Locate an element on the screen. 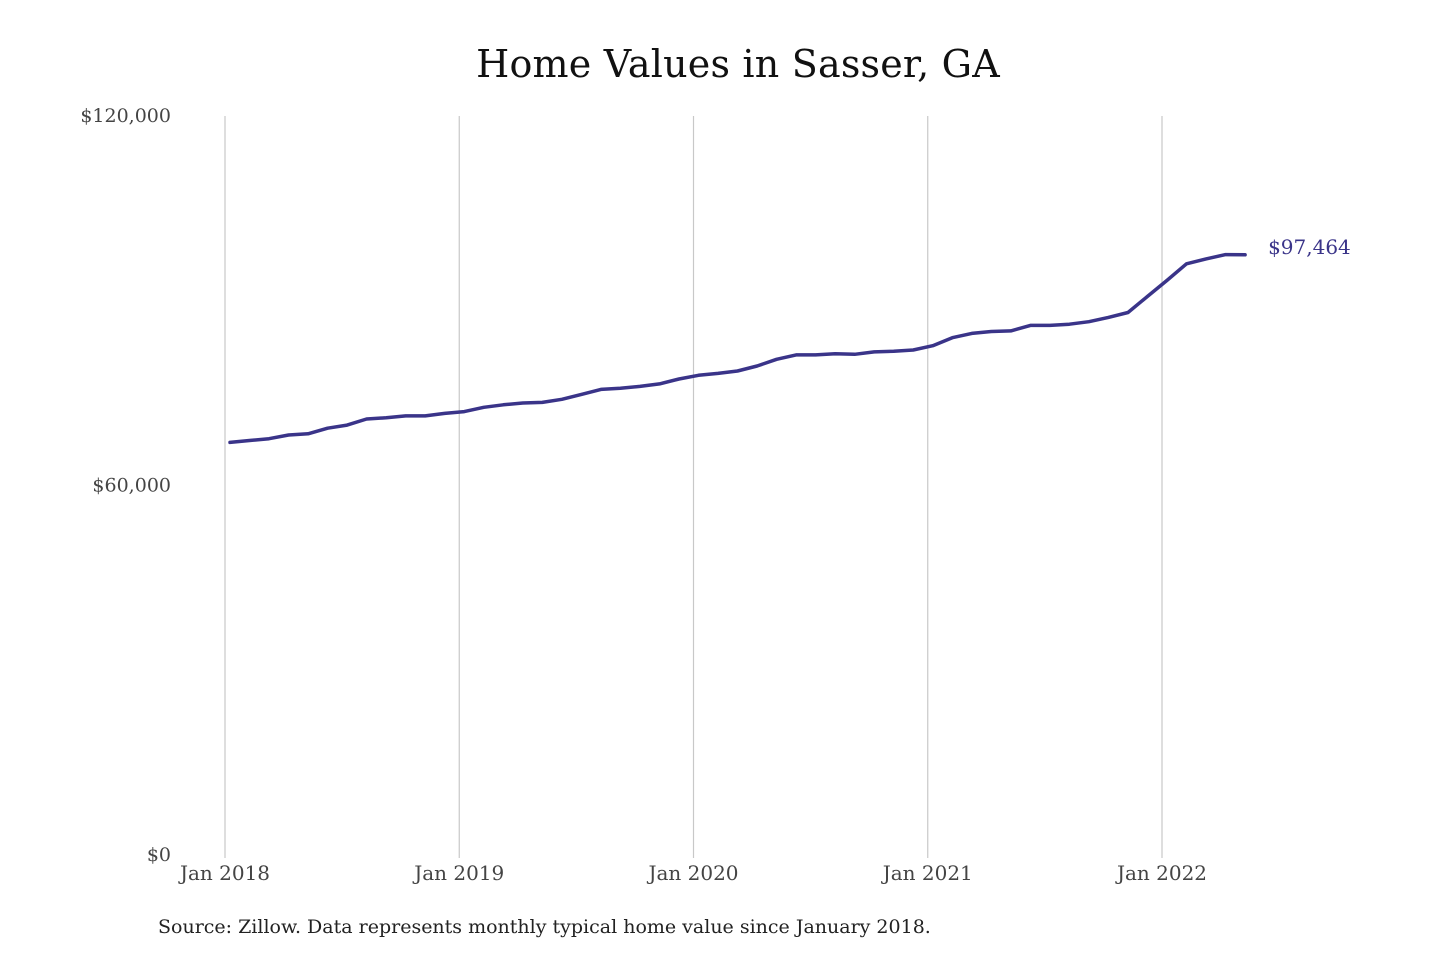  chart-title: Home Values in Sasser, GA is located at coordinates (738, 64).